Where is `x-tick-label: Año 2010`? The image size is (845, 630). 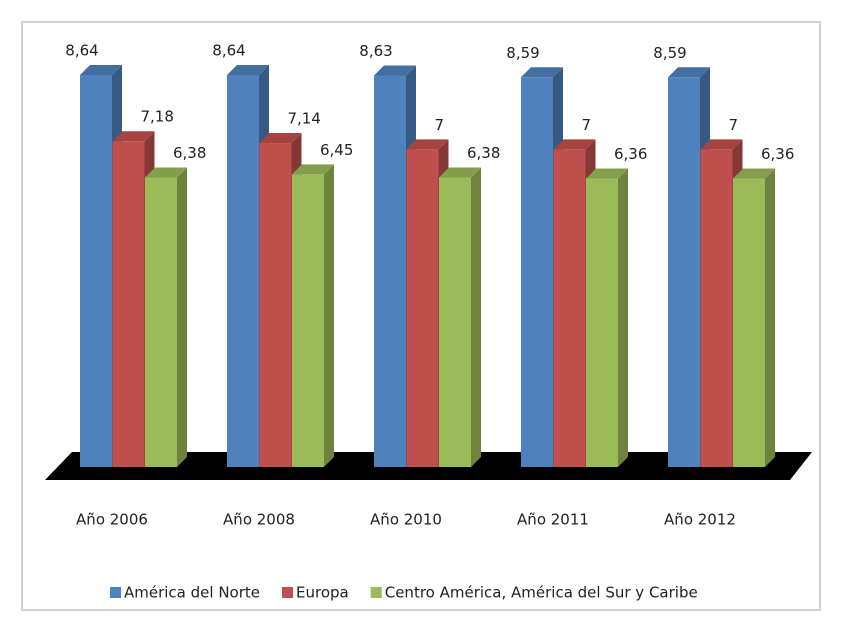
x-tick-label: Año 2010 is located at coordinates (406, 520).